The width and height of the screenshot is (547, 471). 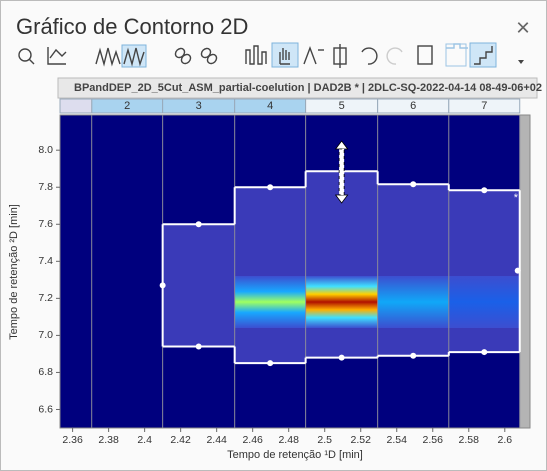 What do you see at coordinates (516, 198) in the screenshot?
I see `annotation: *` at bounding box center [516, 198].